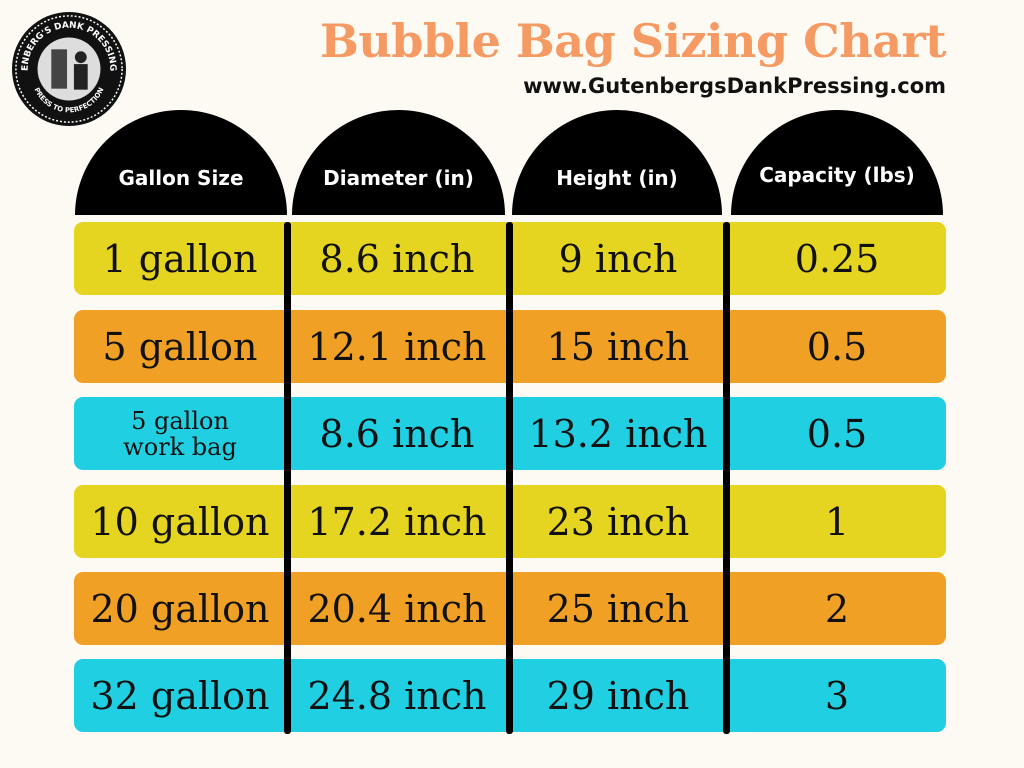  What do you see at coordinates (618, 608) in the screenshot?
I see `cell-height: 25 inch` at bounding box center [618, 608].